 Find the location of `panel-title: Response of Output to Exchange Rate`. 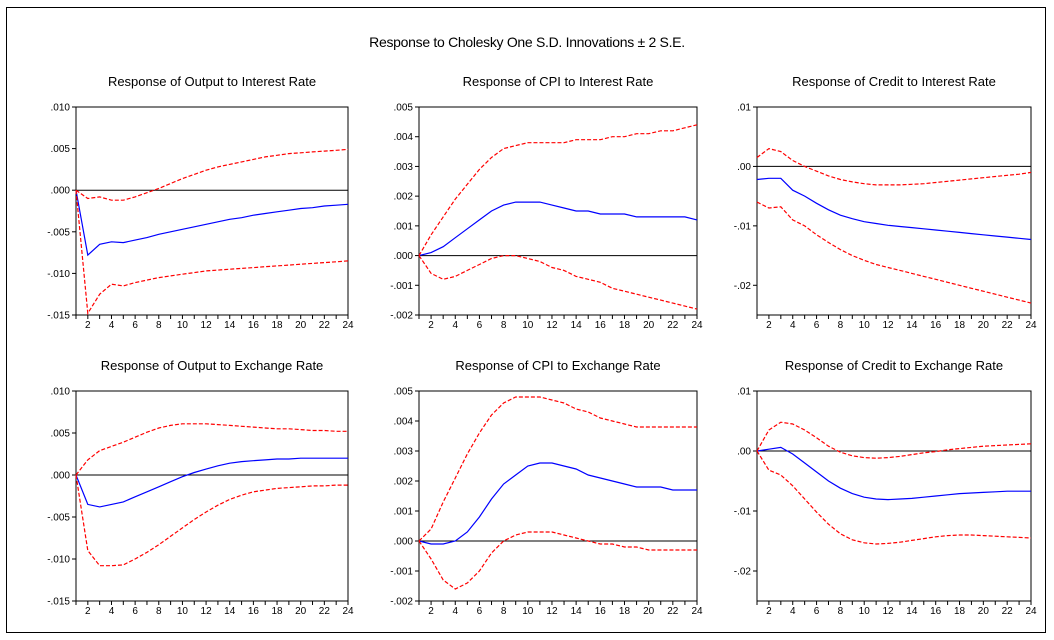

panel-title: Response of Output to Exchange Rate is located at coordinates (212, 365).